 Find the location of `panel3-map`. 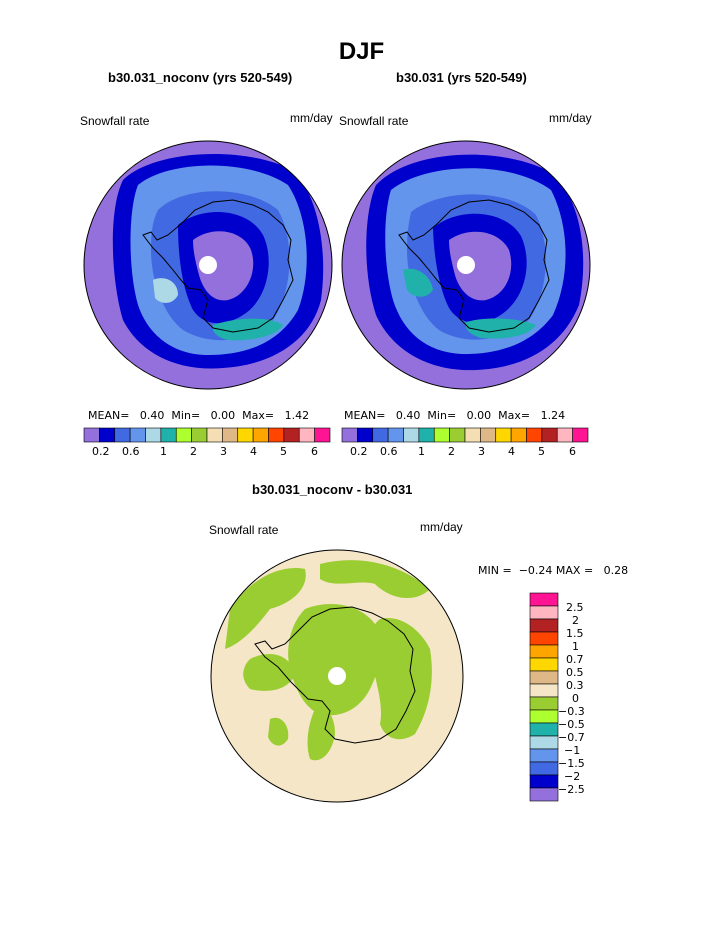

panel3-map is located at coordinates (337, 676).